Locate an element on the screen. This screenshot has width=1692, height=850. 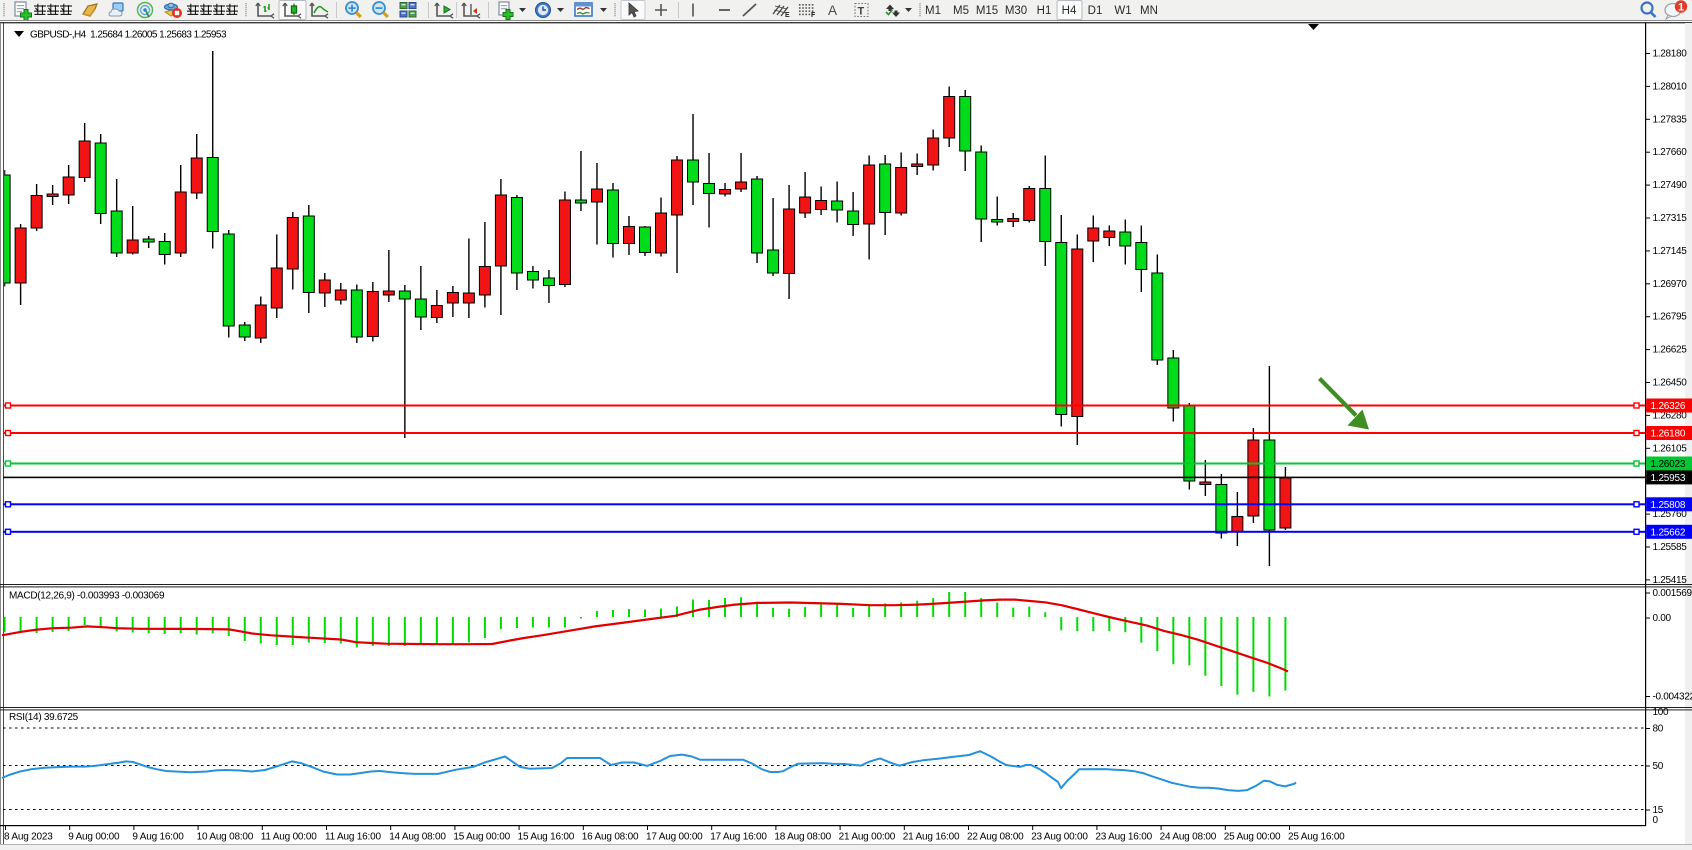
svg-text: 21 Aug 00:00 is located at coordinates (867, 837).